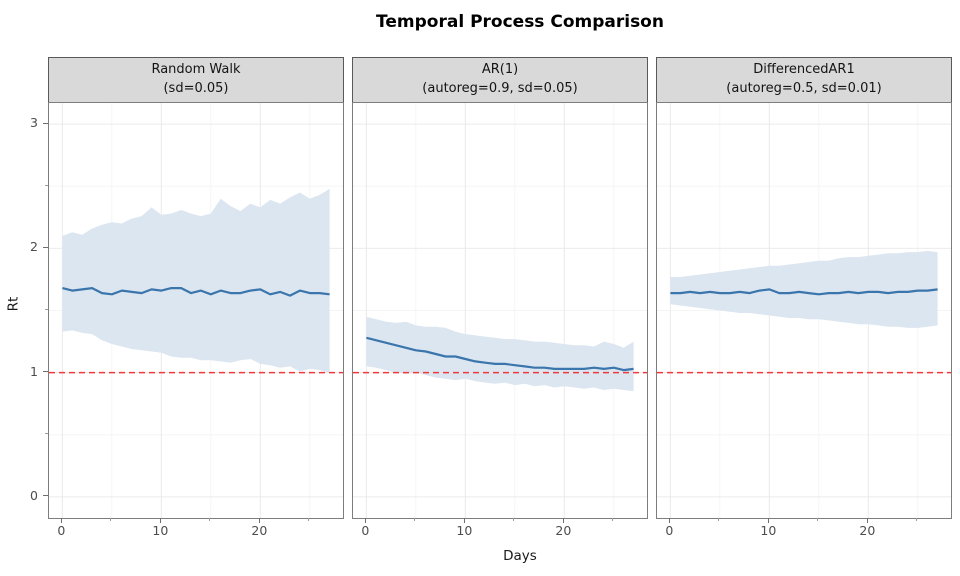  I want to click on tick-label: 2, so click(34, 247).